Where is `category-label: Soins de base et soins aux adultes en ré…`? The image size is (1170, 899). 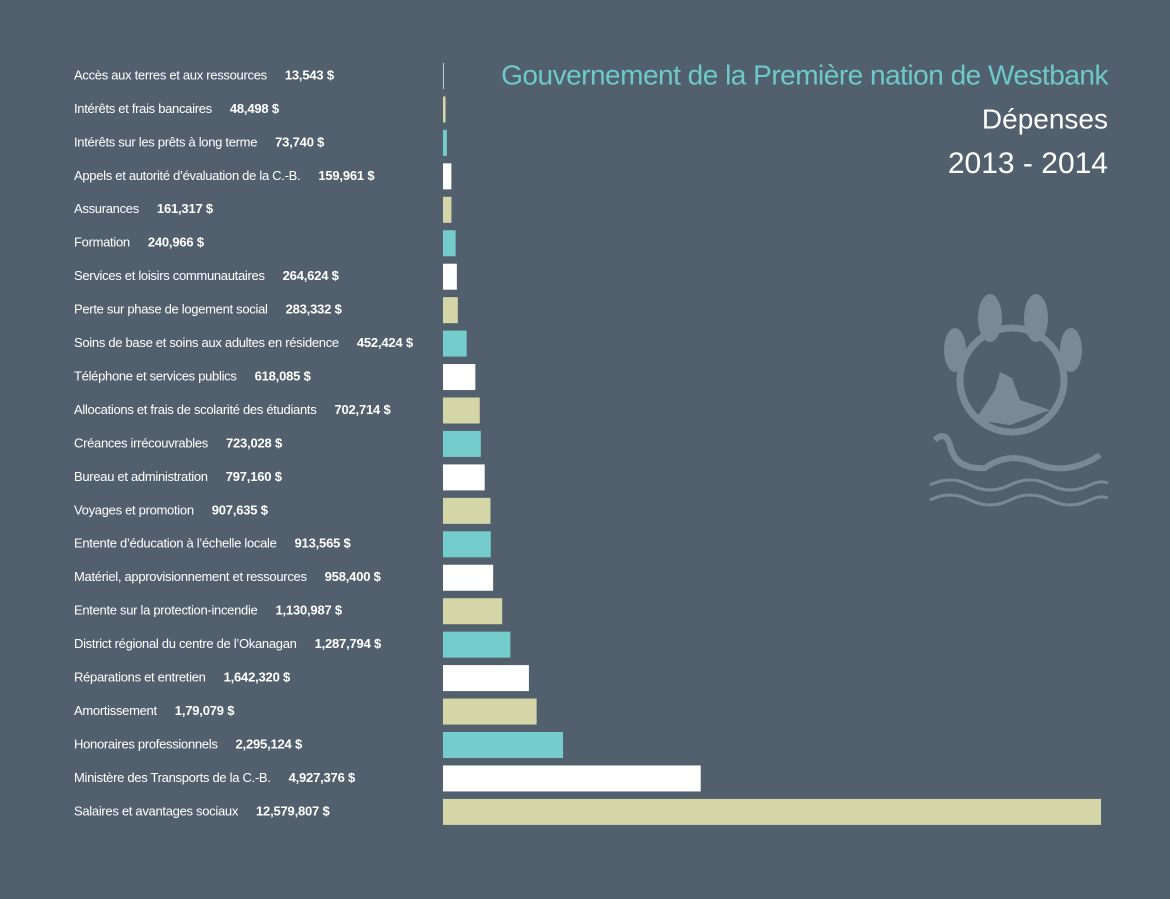
category-label: Soins de base et soins aux adultes en ré… is located at coordinates (206, 342).